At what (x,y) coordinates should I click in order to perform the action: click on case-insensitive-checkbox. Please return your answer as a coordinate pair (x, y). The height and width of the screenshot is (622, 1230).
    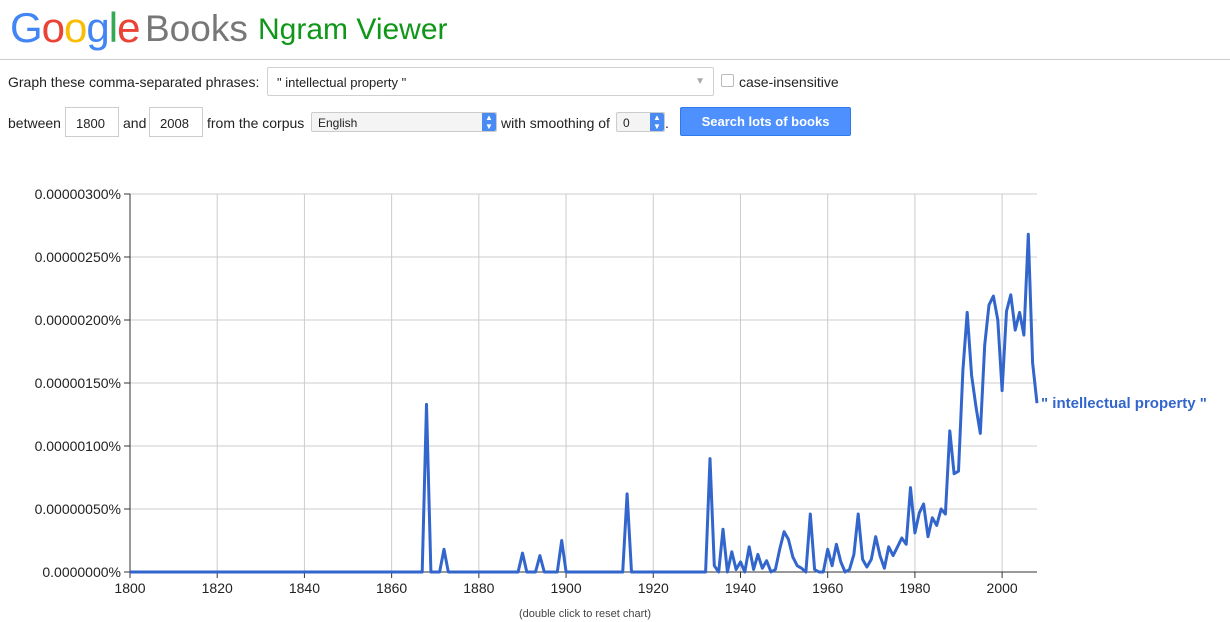
    Looking at the image, I should click on (727, 80).